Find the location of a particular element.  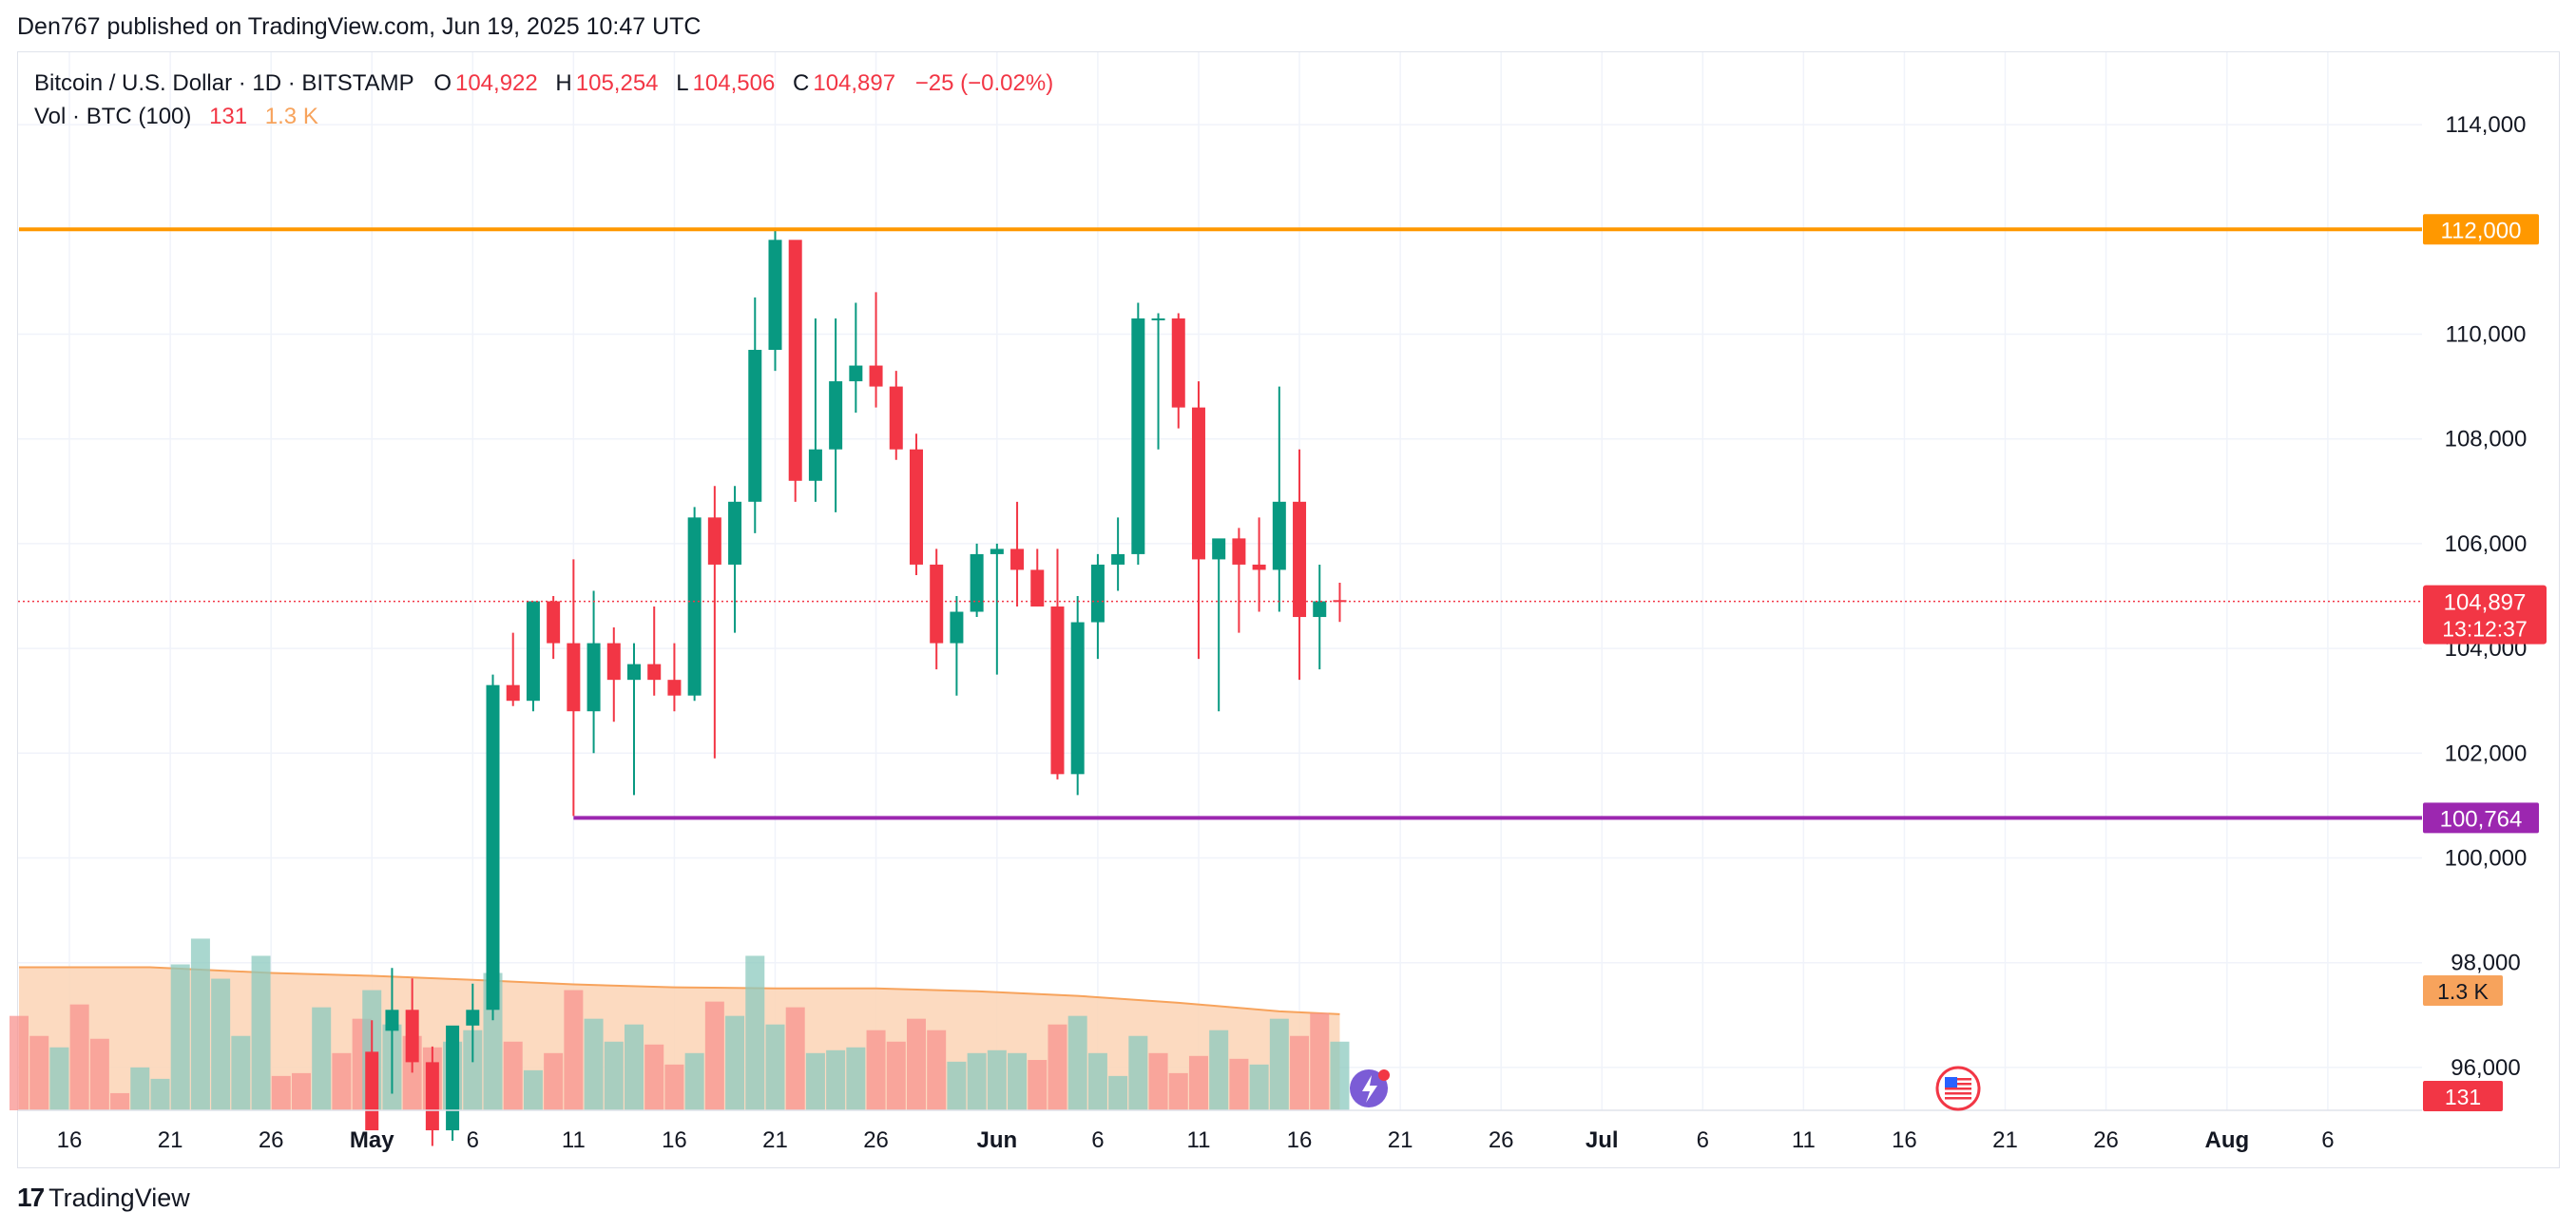

x-tick-label: 26 is located at coordinates (876, 1140).